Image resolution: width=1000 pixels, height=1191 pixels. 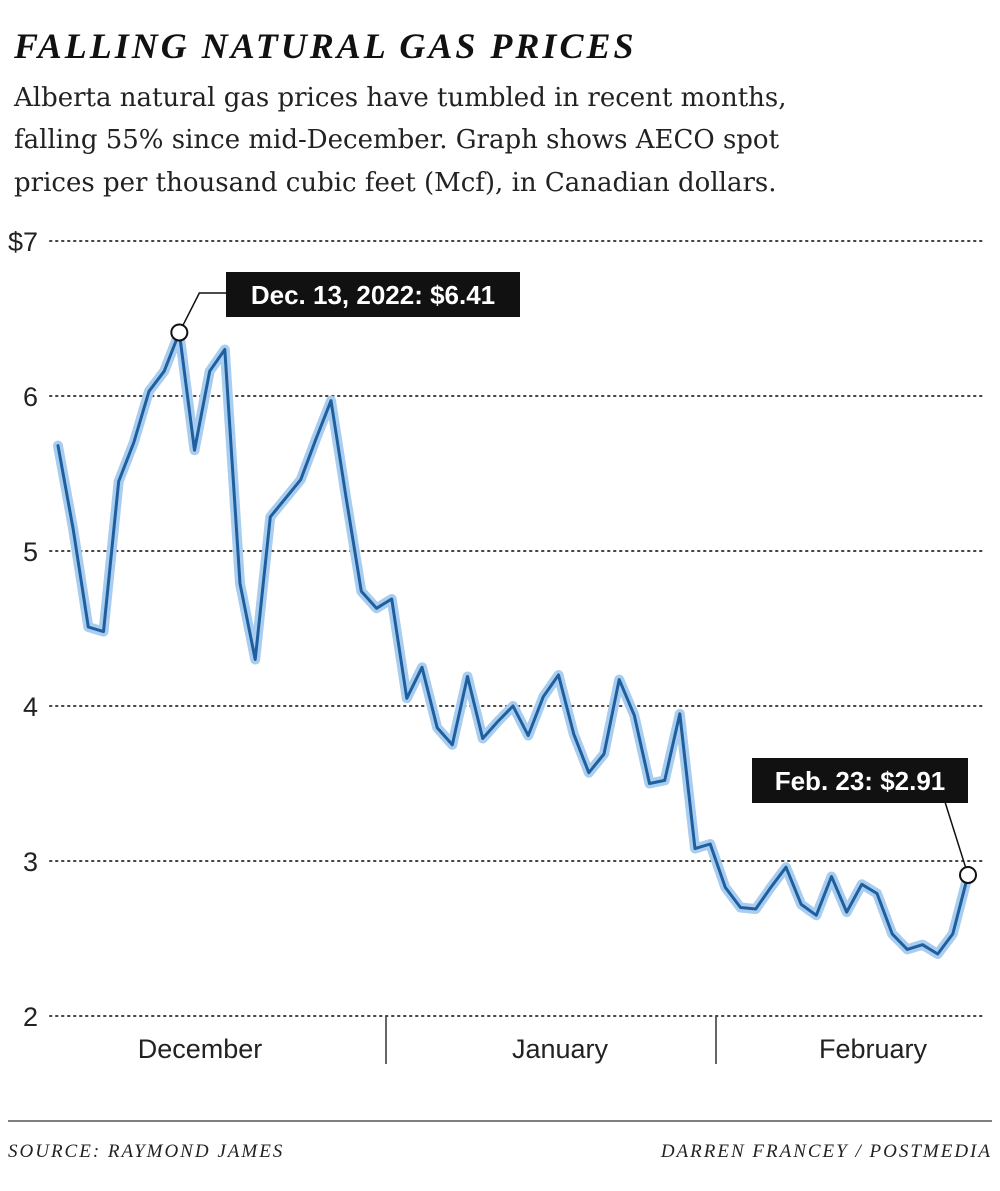 What do you see at coordinates (200, 1049) in the screenshot?
I see `month-label: December` at bounding box center [200, 1049].